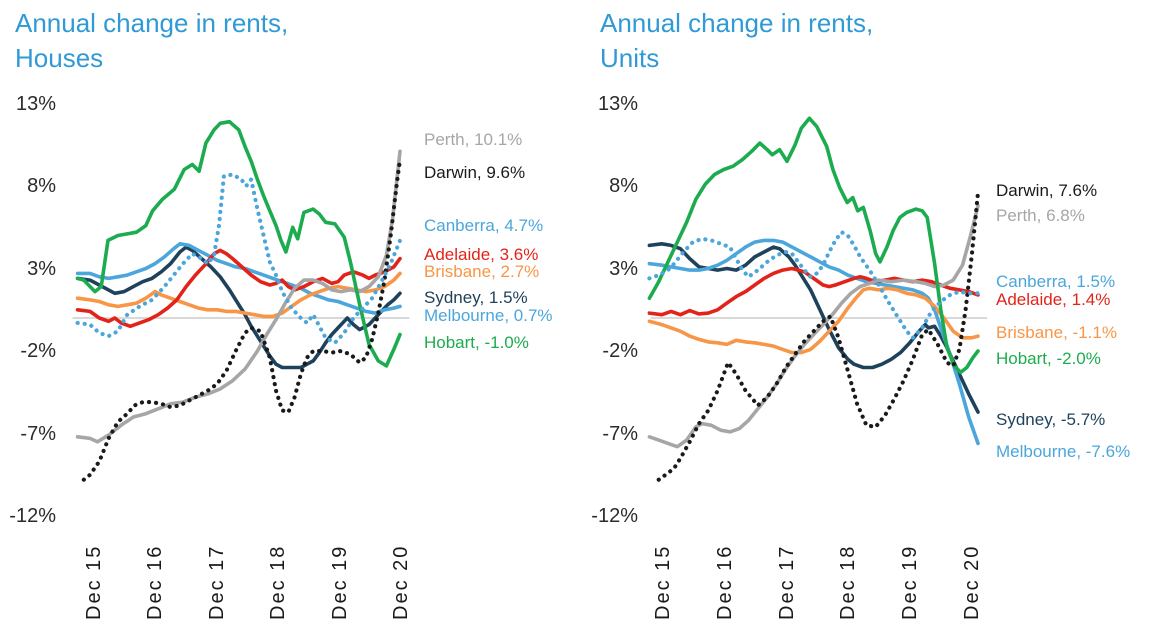 Image resolution: width=1163 pixels, height=628 pixels. What do you see at coordinates (476, 298) in the screenshot?
I see `end-label-sydney: Sydney, 1.5%` at bounding box center [476, 298].